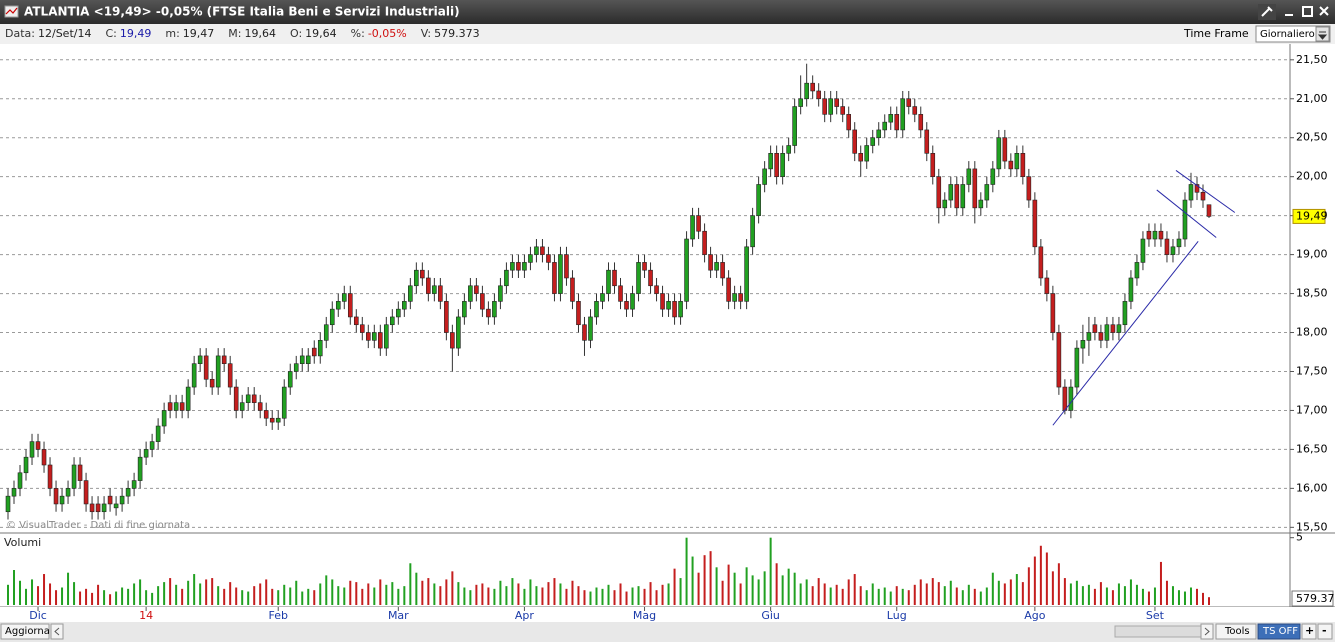 The width and height of the screenshot is (1335, 642). I want to click on tools-button, so click(1236, 631).